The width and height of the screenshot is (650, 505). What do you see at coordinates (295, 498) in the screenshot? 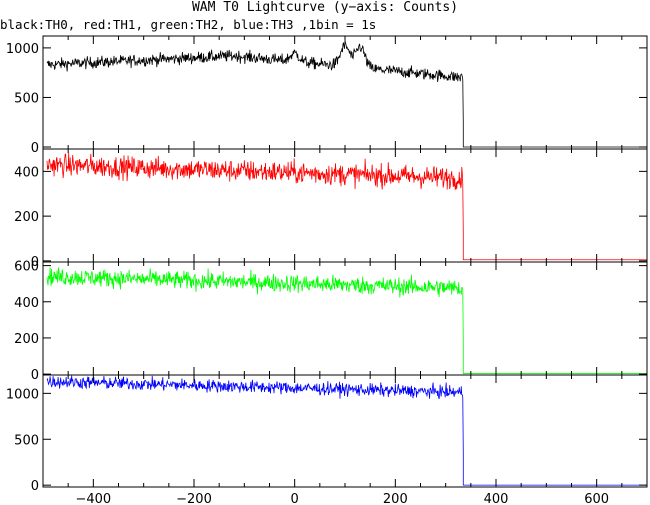
I see `x-tick-label: 0` at bounding box center [295, 498].